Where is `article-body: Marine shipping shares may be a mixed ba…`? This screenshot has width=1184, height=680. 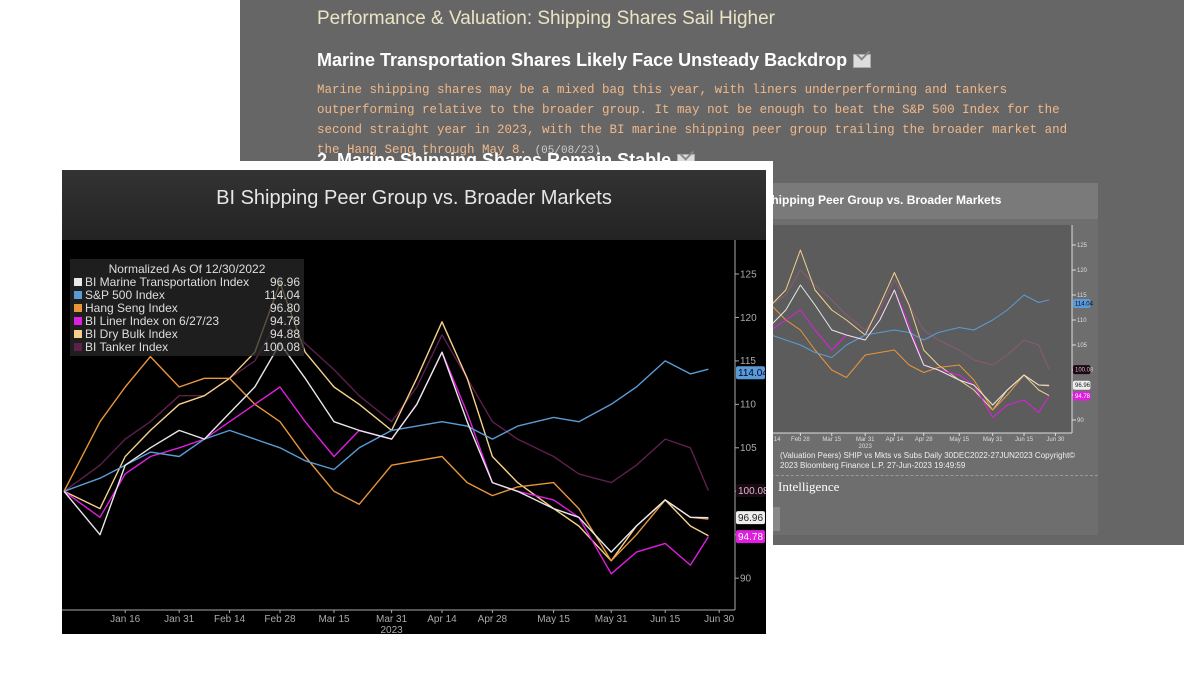 article-body: Marine shipping shares may be a mixed ba… is located at coordinates (707, 120).